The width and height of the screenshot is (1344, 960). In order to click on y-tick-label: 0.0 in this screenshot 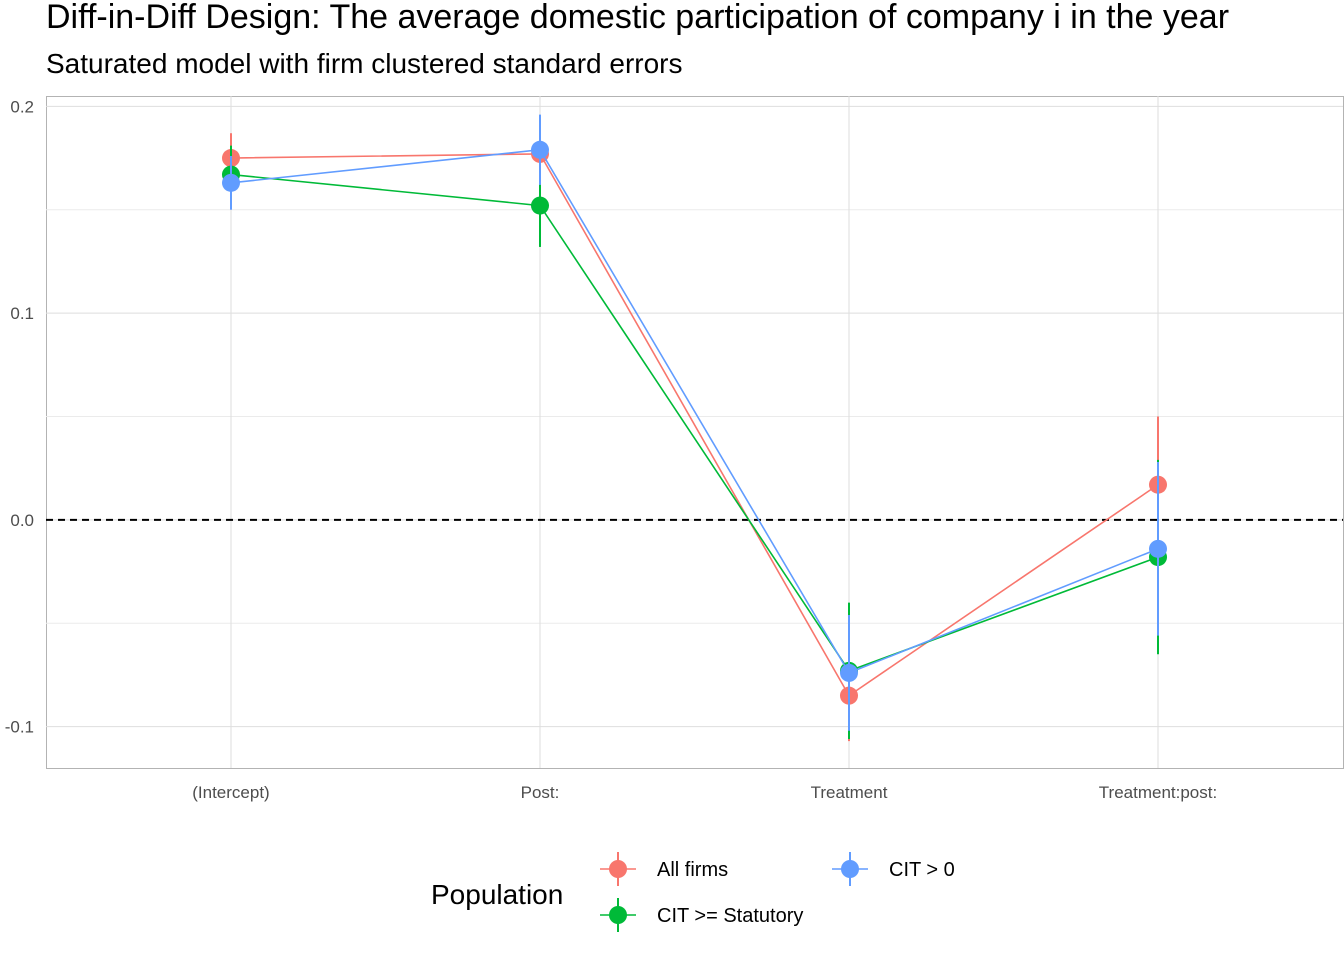, I will do `click(22, 520)`.